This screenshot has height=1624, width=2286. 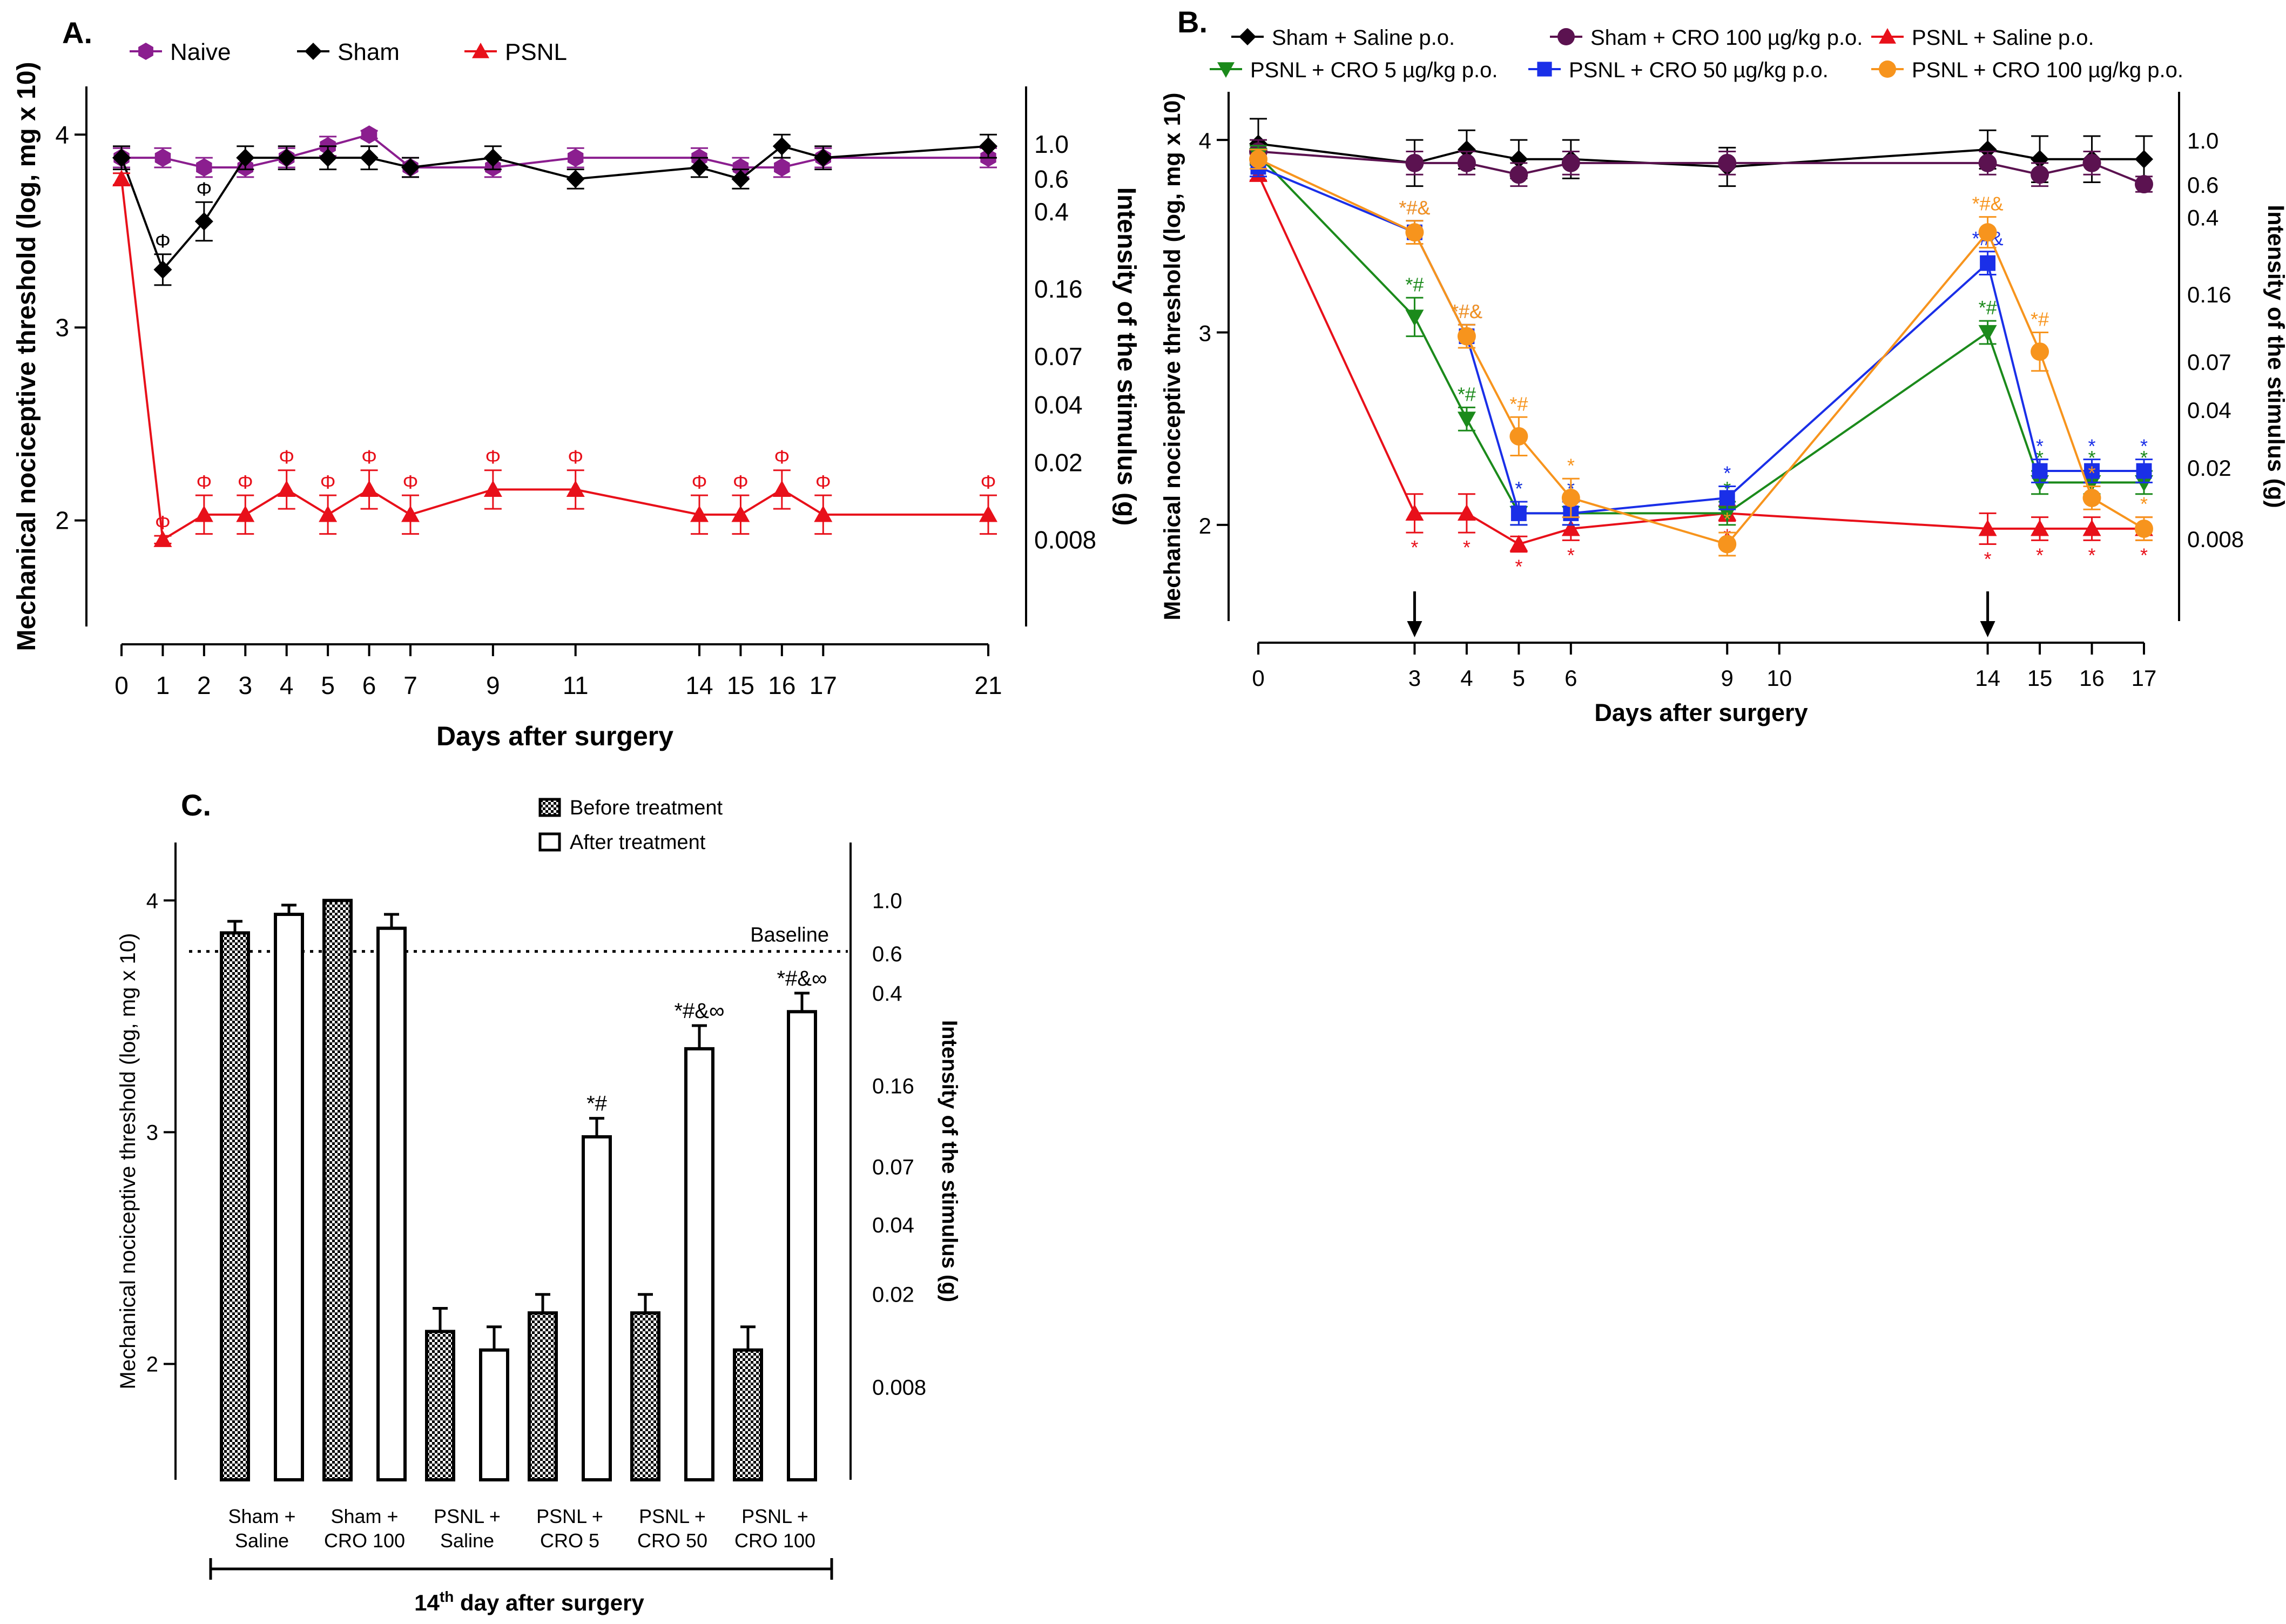 What do you see at coordinates (180, 52) in the screenshot?
I see `legend-item-naive: Naive` at bounding box center [180, 52].